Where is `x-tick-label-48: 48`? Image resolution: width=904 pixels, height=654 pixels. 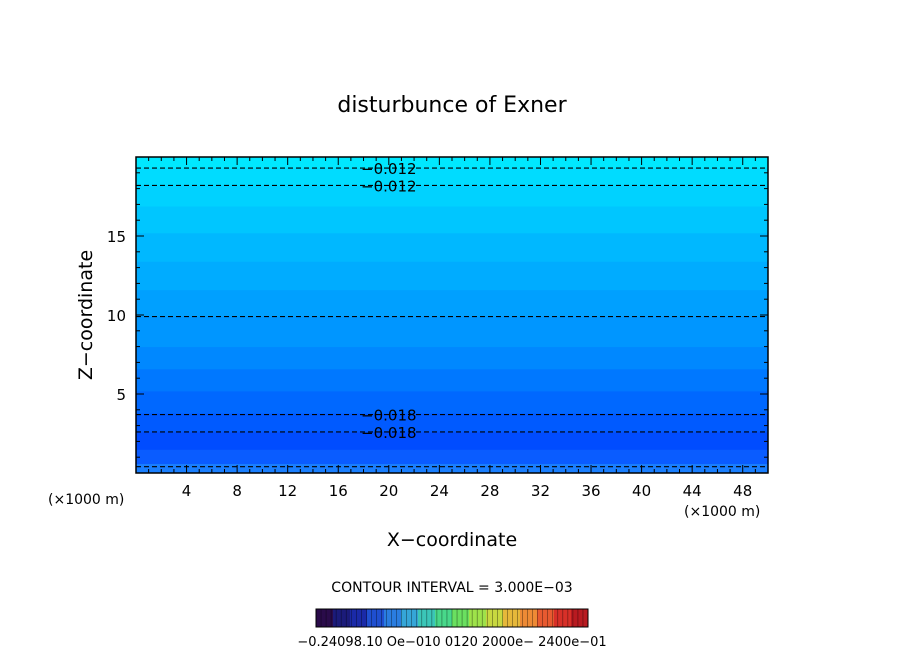
x-tick-label-48: 48 is located at coordinates (742, 491).